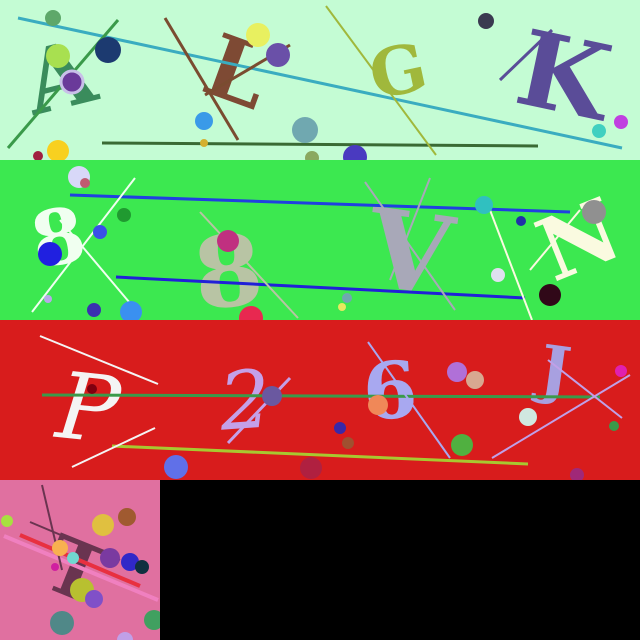 The image size is (640, 640). I want to click on row-4-svg: T, so click(80, 560).